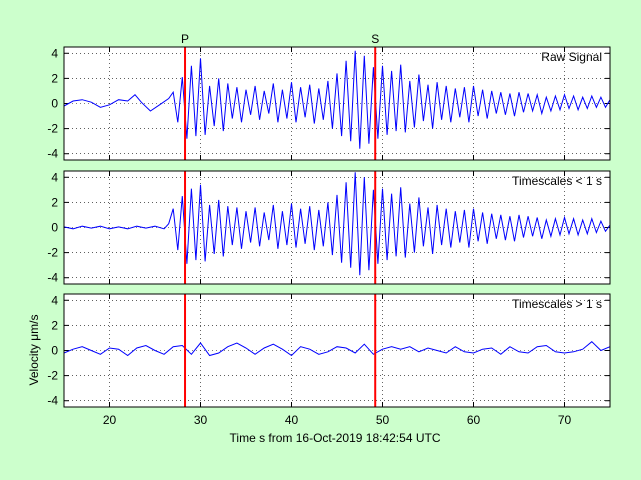 Image resolution: width=641 pixels, height=480 pixels. What do you see at coordinates (110, 420) in the screenshot?
I see `x-tick-label: 20` at bounding box center [110, 420].